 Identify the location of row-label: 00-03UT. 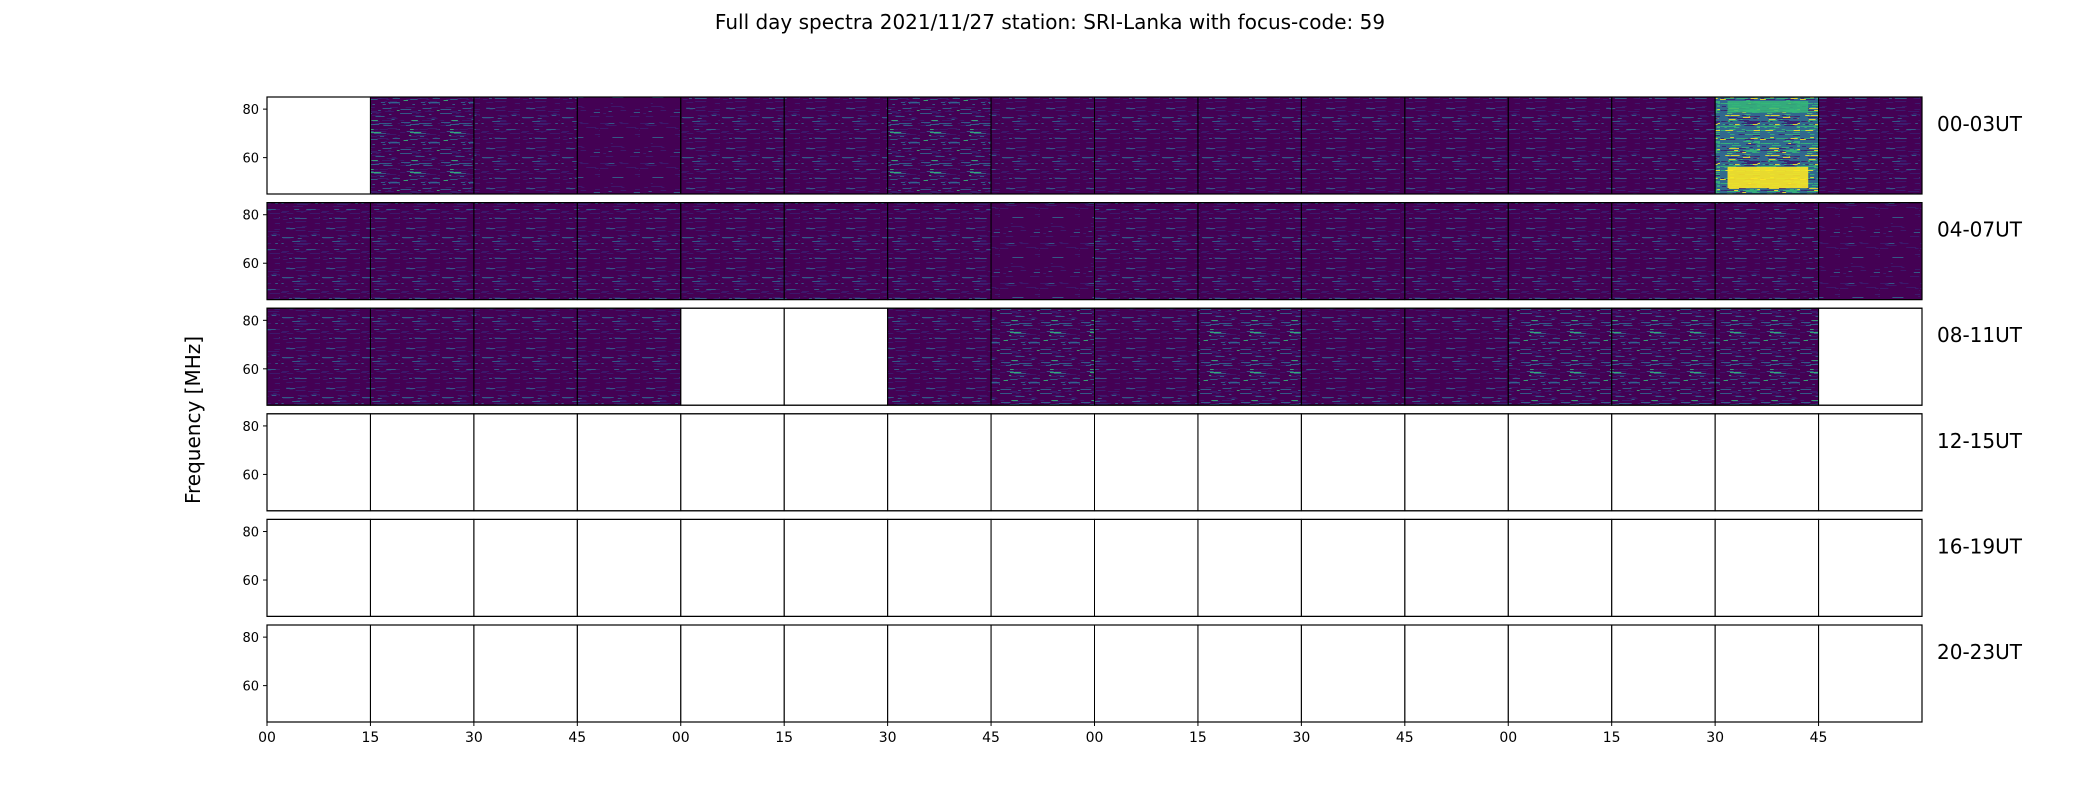
(1980, 124).